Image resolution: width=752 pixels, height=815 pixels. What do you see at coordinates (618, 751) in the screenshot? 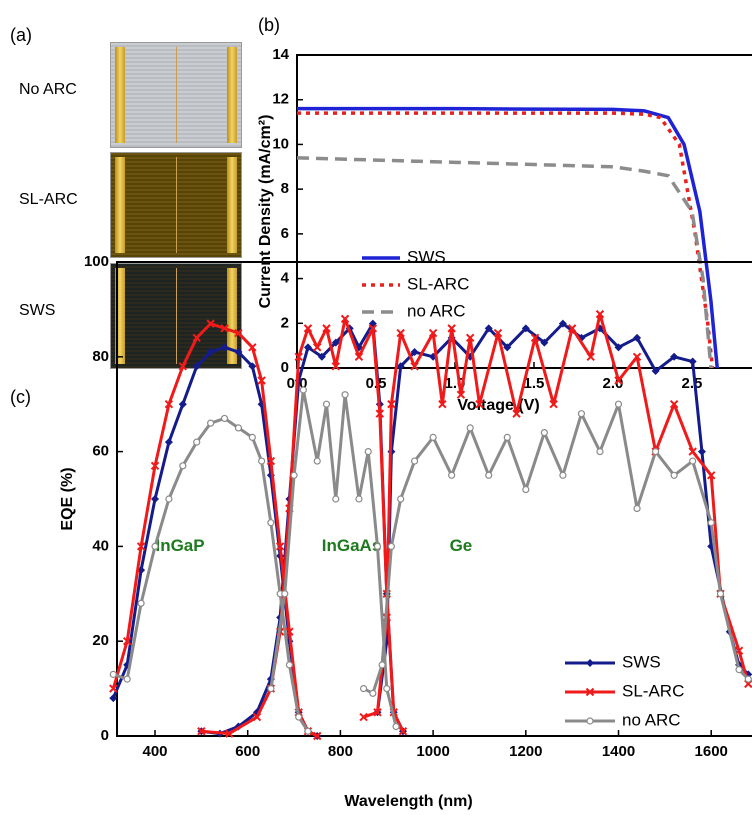
I see `x-tick-label: 1400` at bounding box center [618, 751].